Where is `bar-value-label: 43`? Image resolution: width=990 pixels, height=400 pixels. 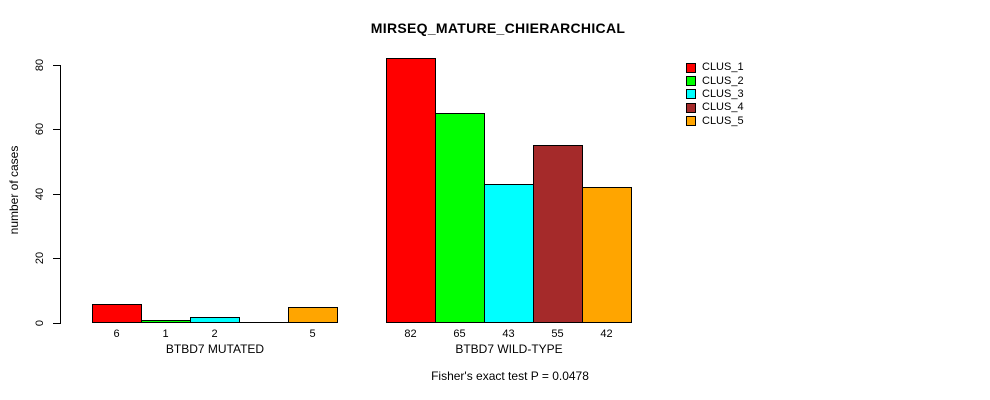 bar-value-label: 43 is located at coordinates (508, 334).